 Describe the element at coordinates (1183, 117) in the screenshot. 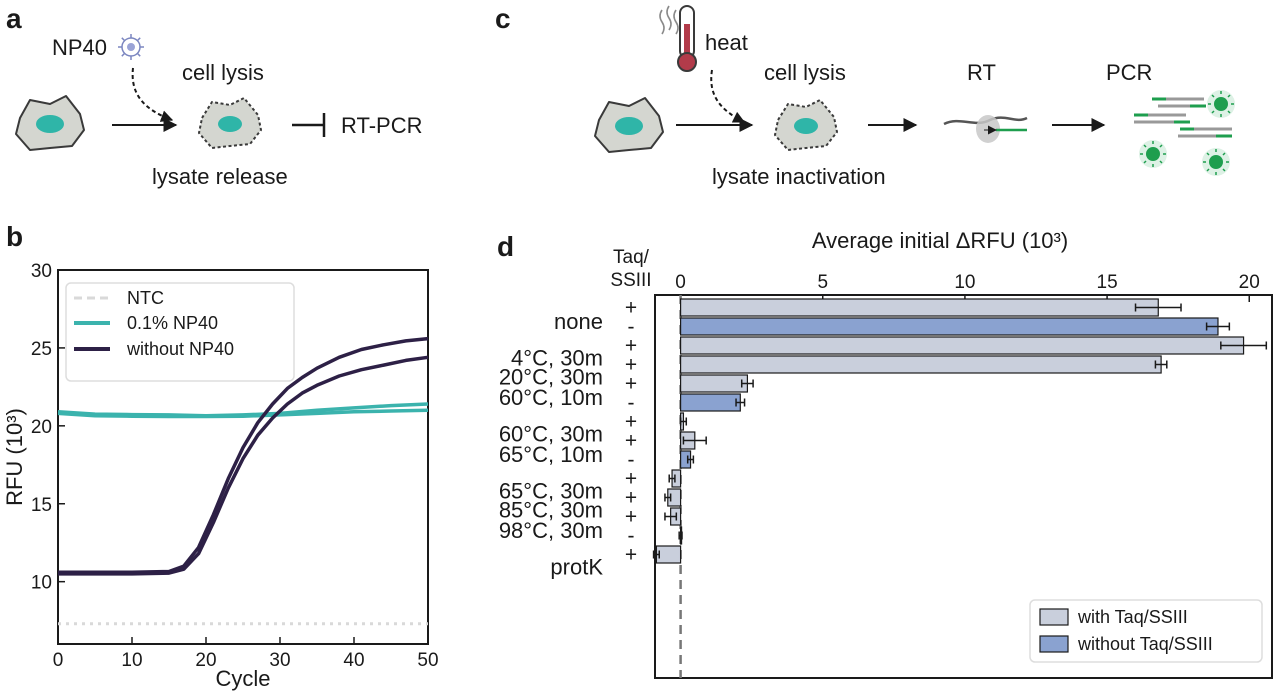

I see `pcr-amplicons-icon` at that location.